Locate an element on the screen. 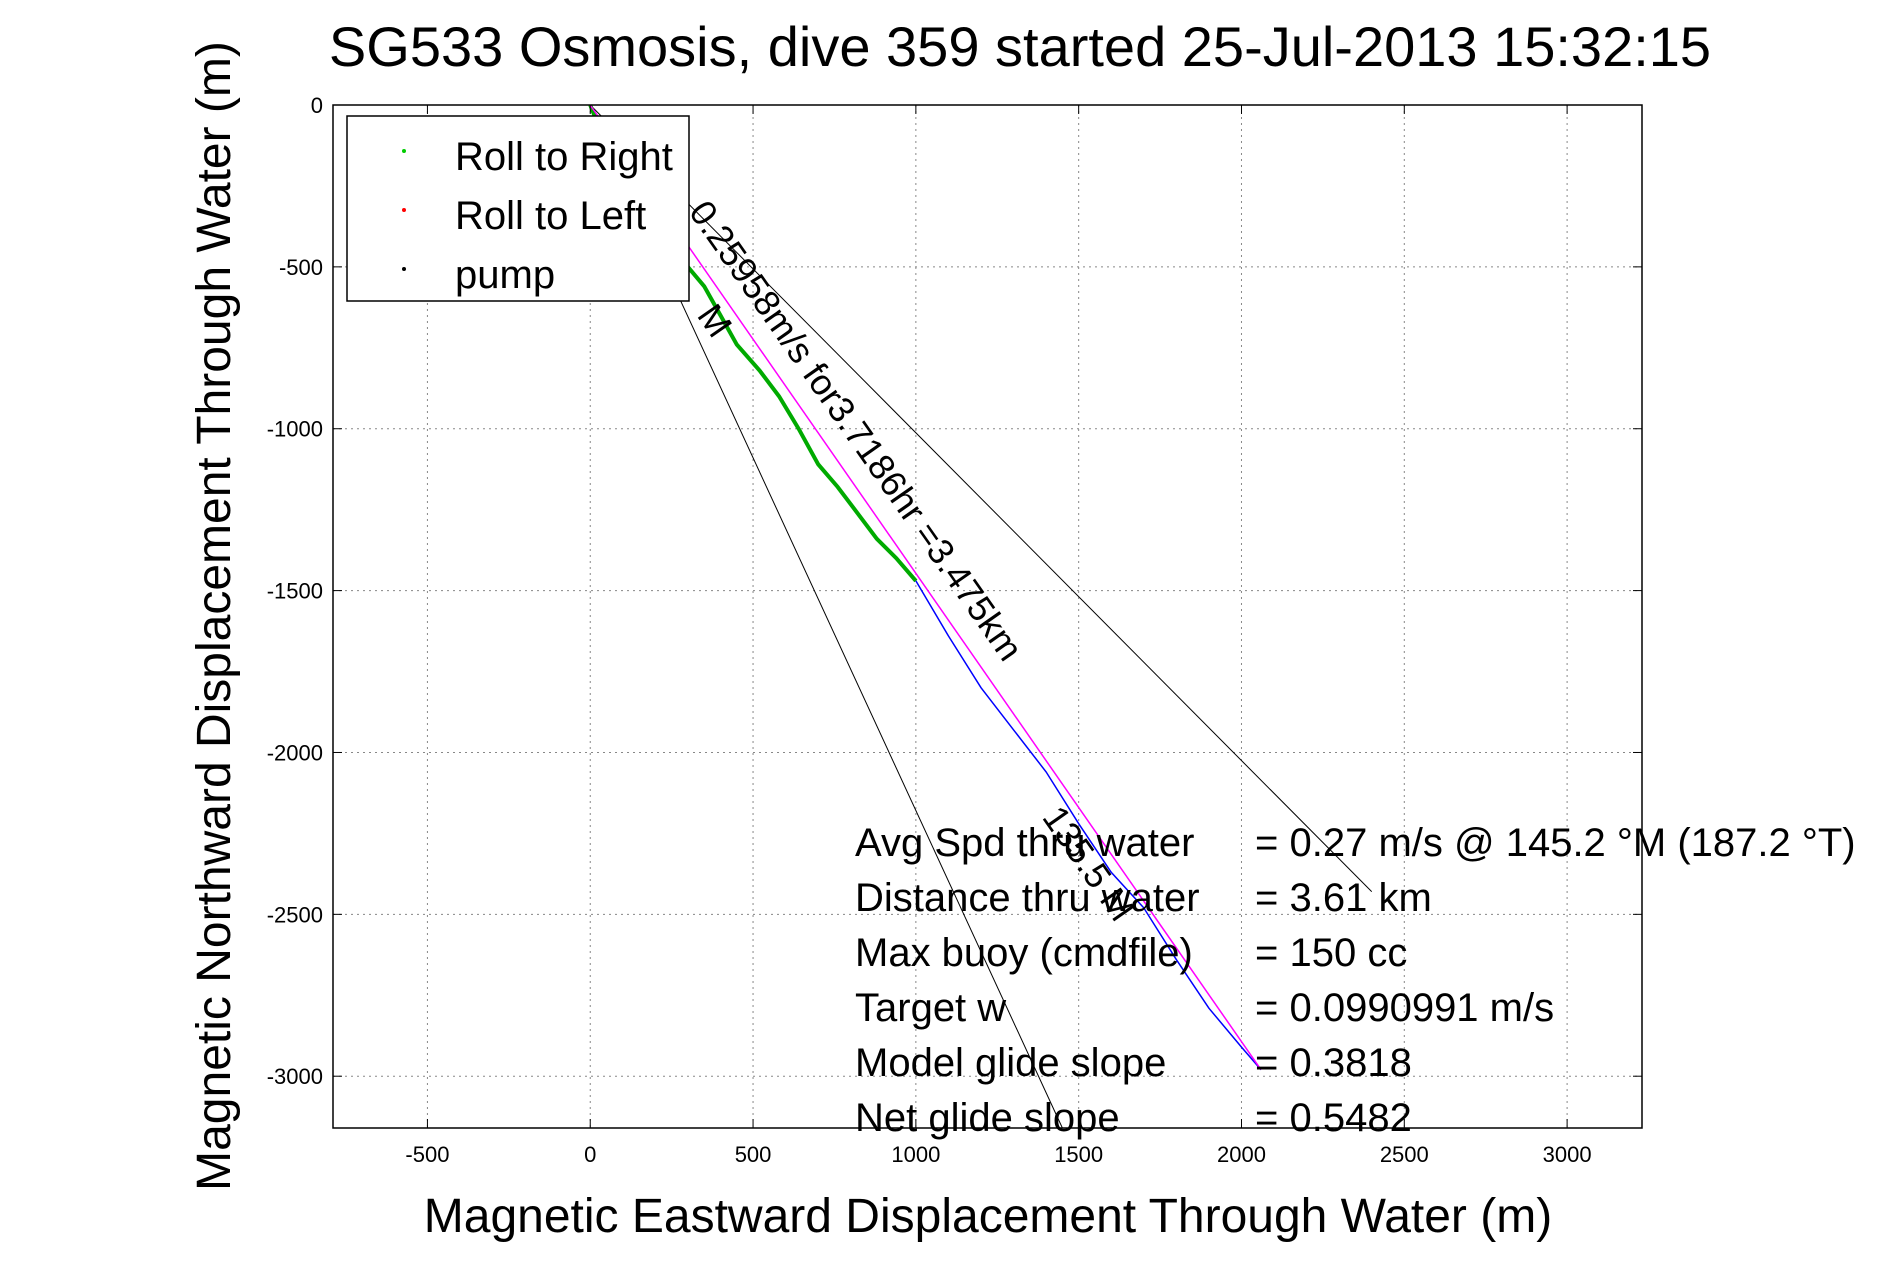  stat-value: = 3.61 km is located at coordinates (1343, 898).